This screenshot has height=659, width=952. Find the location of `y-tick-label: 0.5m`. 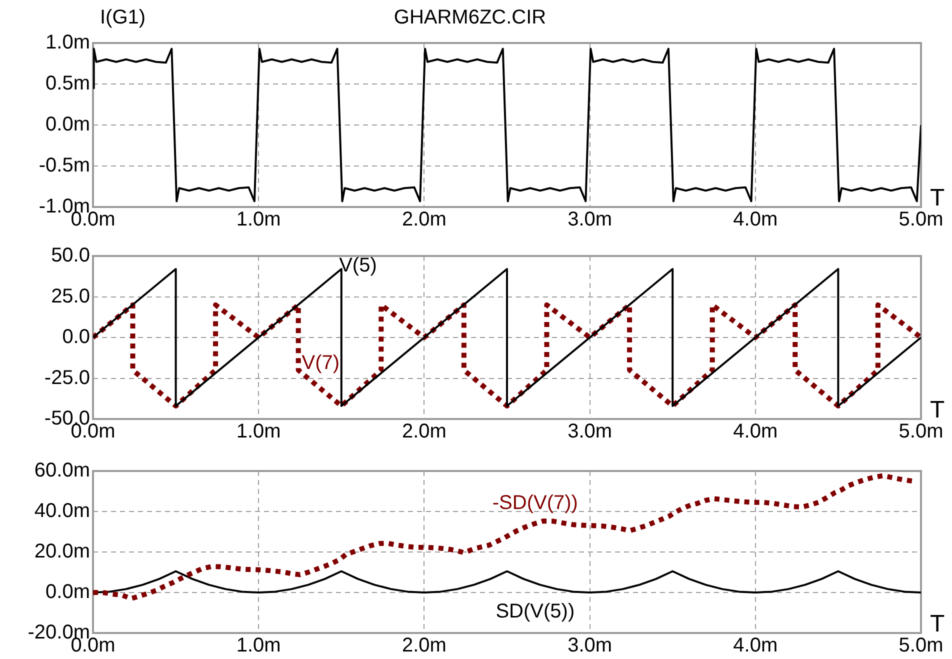

y-tick-label: 0.5m is located at coordinates (68, 83).